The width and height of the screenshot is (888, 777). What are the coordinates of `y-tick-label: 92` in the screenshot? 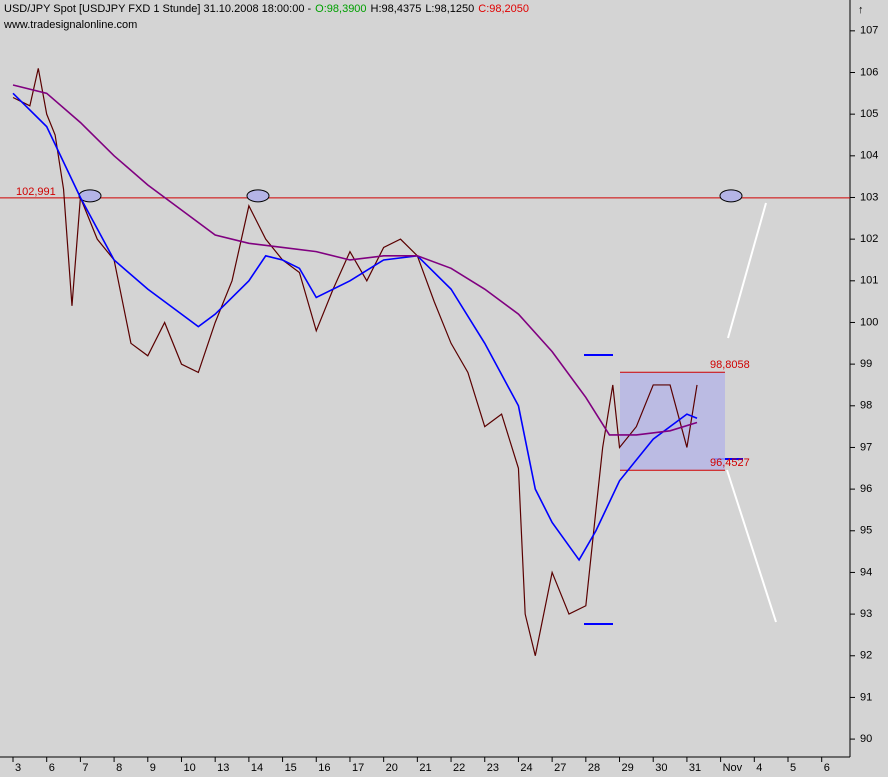 It's located at (866, 656).